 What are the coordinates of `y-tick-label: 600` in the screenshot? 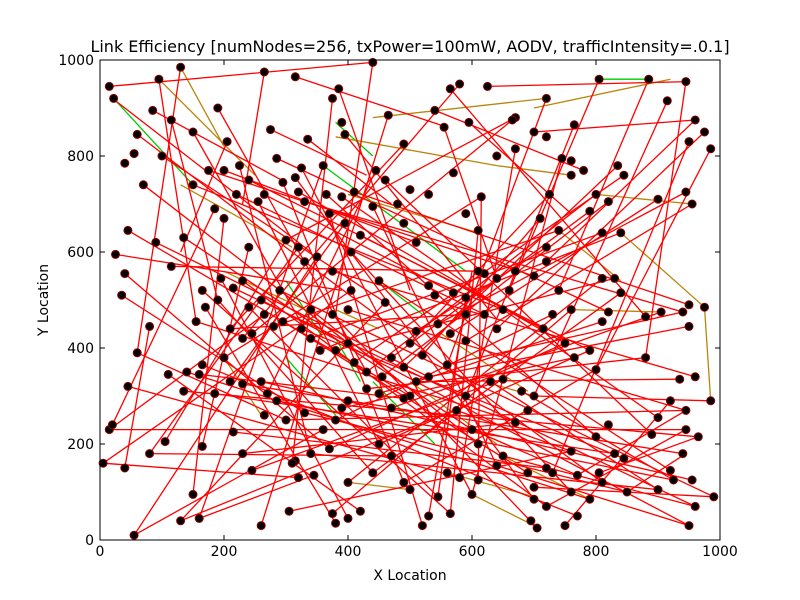 It's located at (80, 253).